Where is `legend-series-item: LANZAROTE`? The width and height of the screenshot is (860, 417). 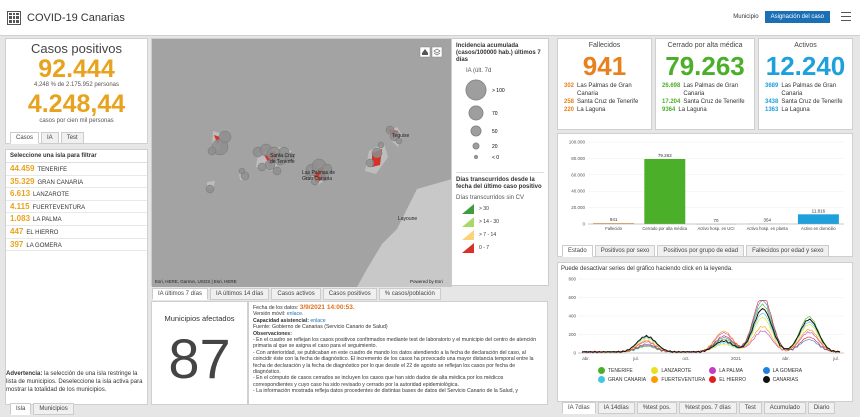 legend-series-item: LANZAROTE is located at coordinates (678, 370).